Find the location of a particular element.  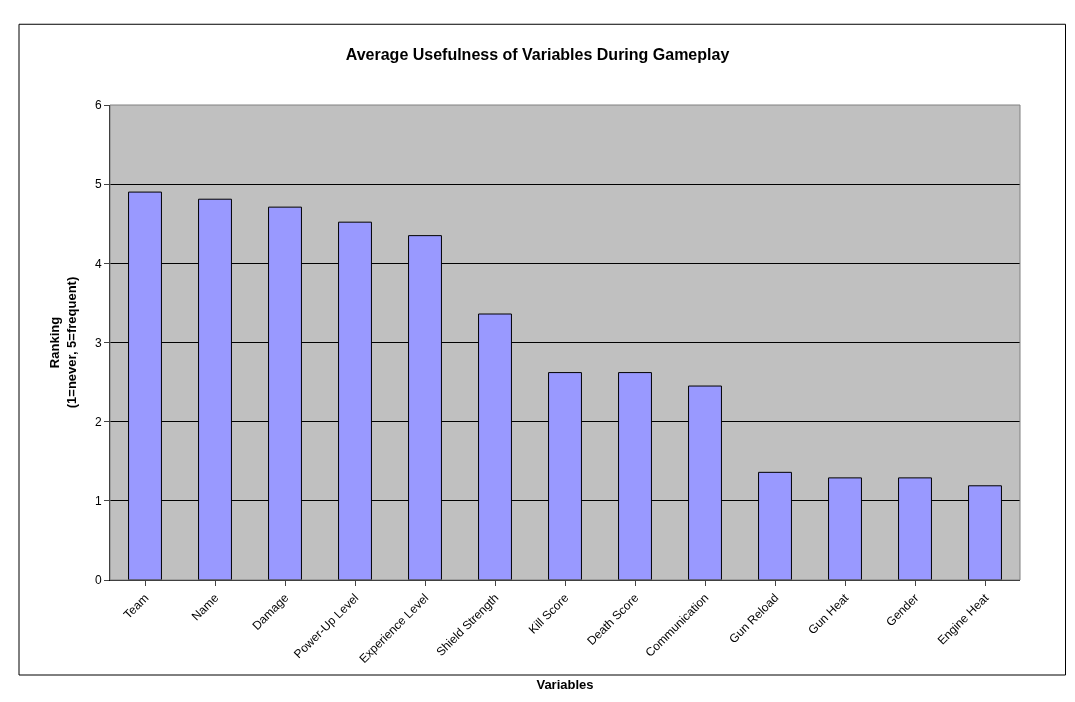

x-axis-title: Variables is located at coordinates (565, 685).